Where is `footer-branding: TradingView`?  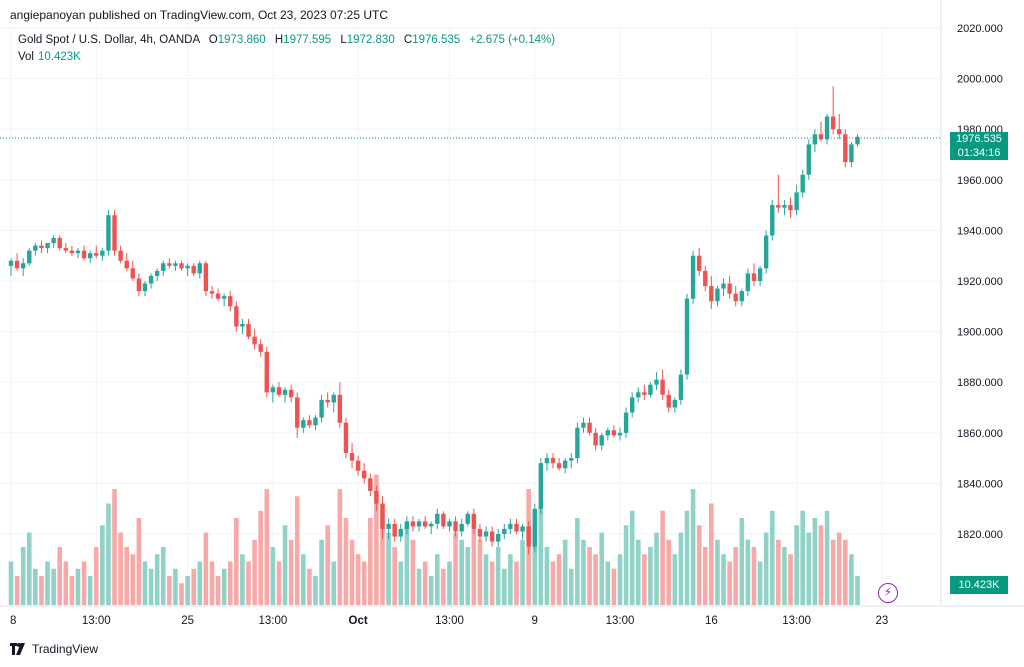
footer-branding: TradingView is located at coordinates (54, 649).